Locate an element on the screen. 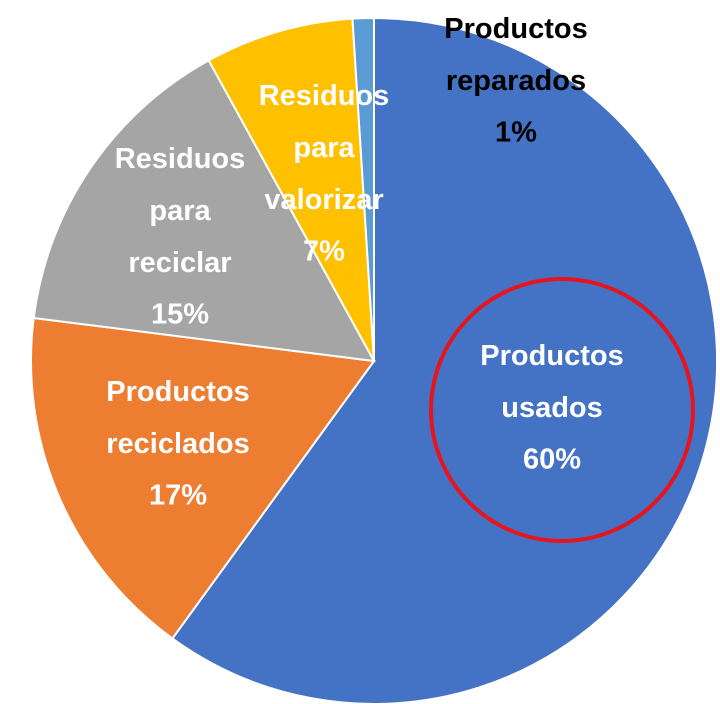 This screenshot has height=704, width=720. slice-name: Residuos para reciclar is located at coordinates (180, 211).